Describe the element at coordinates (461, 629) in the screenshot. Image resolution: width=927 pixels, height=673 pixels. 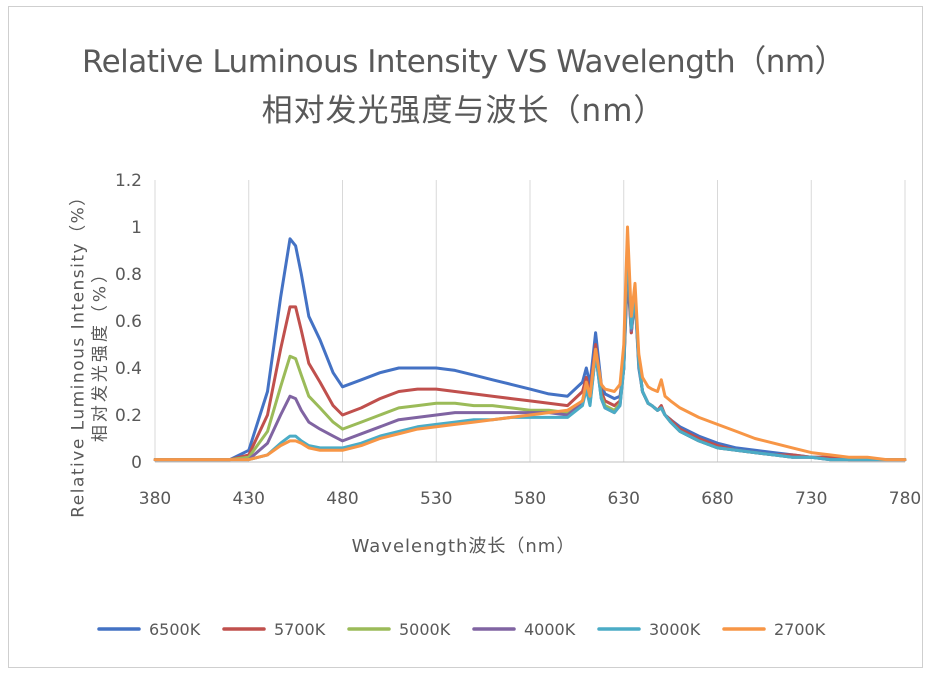
I see `legend: 6500K 5700K 5000K 4000K 3000K 2700K` at that location.